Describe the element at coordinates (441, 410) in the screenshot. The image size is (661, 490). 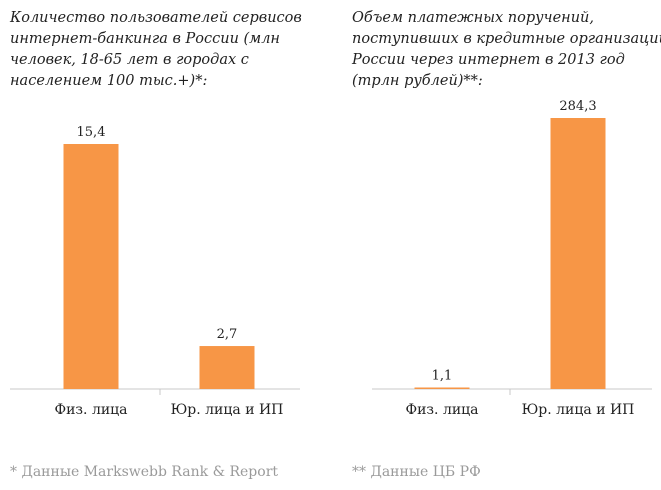
I see `chart2-category-label: Физ. лица` at that location.